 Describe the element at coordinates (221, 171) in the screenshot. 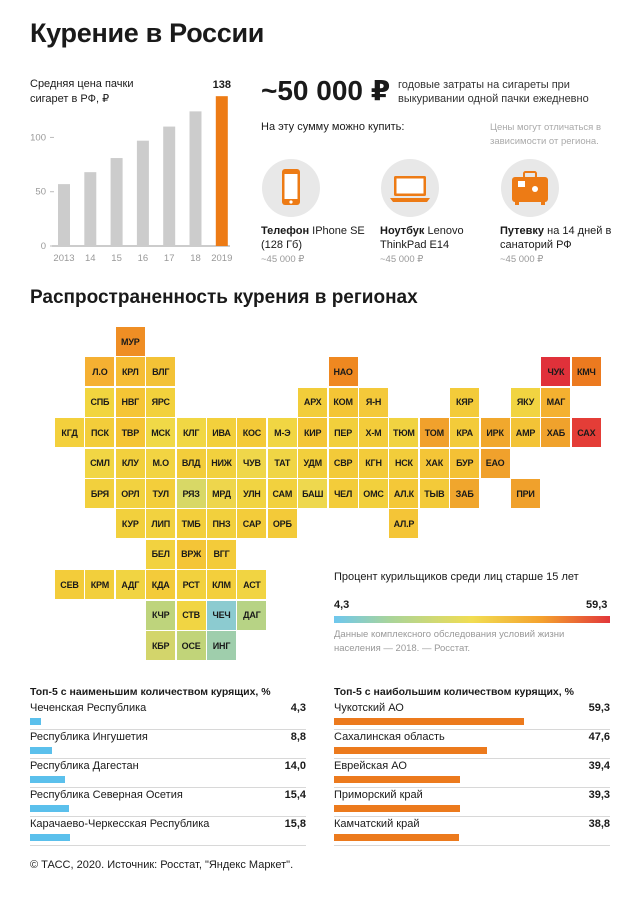

I see `price-bar-2019` at that location.